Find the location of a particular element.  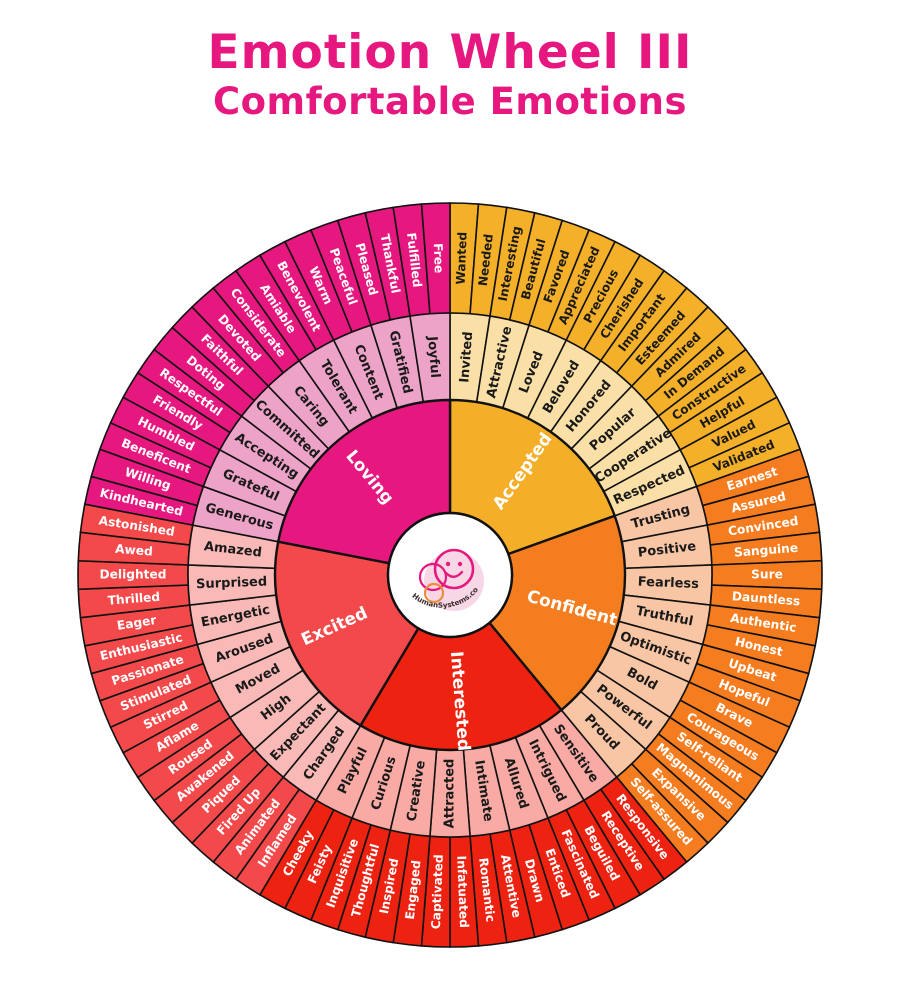

outer-label-eager: Eager is located at coordinates (136, 623).